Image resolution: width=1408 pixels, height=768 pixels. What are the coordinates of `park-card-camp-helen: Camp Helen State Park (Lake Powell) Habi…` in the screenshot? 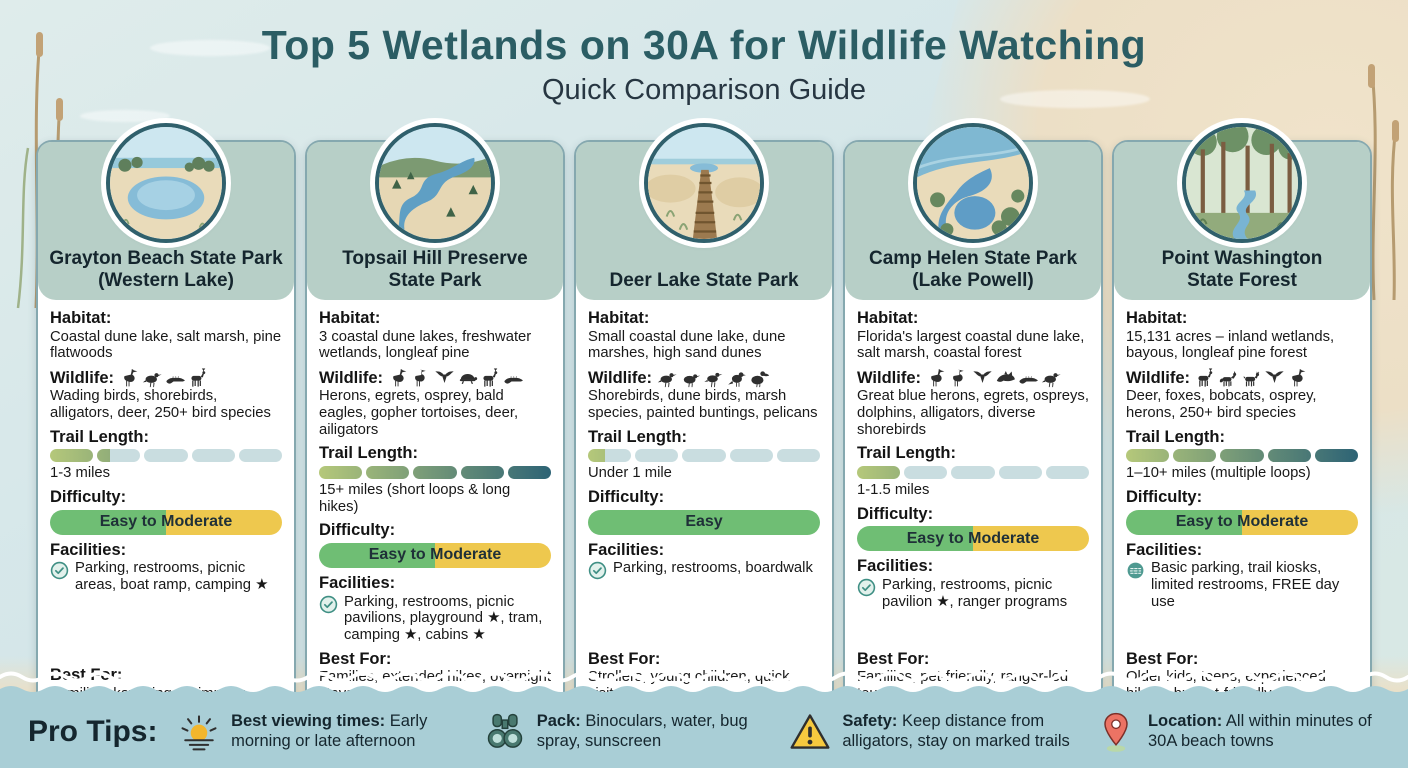 It's located at (973, 421).